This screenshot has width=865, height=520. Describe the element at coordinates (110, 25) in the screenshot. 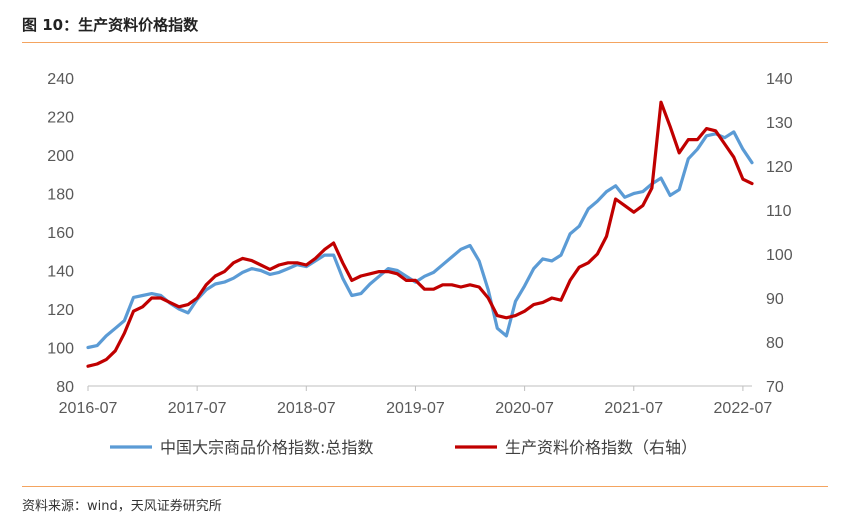

I see `chart-title: 图 10：生产资料价格指数` at that location.